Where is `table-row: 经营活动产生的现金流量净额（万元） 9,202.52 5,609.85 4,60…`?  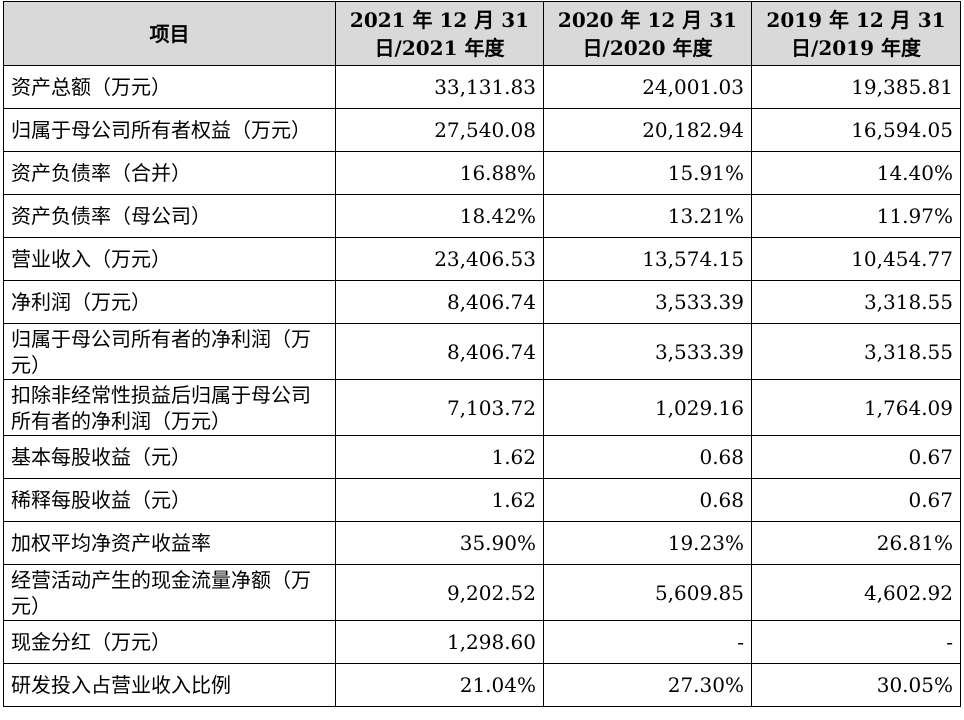
table-row: 经营活动产生的现金流量净额（万元） 9,202.52 5,609.85 4,60… is located at coordinates (482, 592).